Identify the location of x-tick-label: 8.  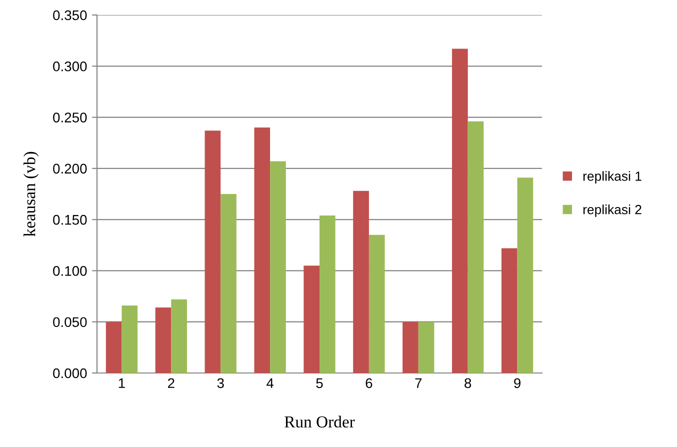
(468, 383).